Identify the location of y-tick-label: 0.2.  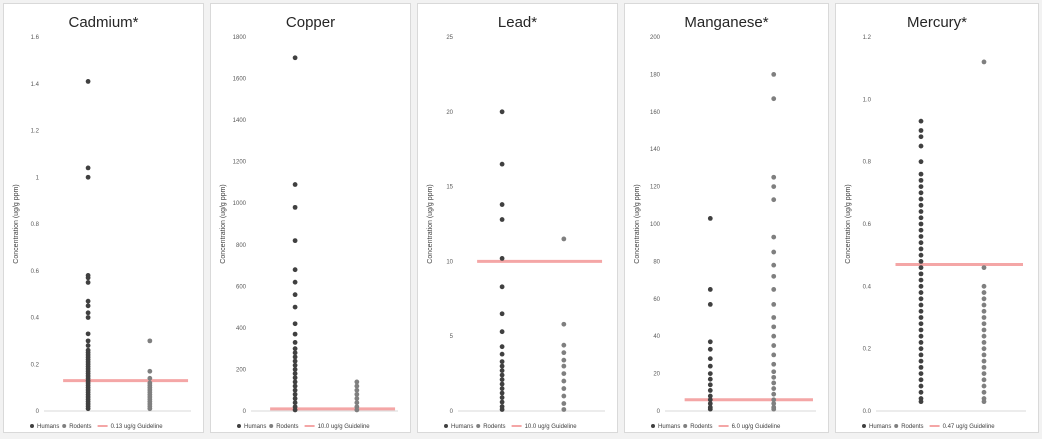
(35, 365).